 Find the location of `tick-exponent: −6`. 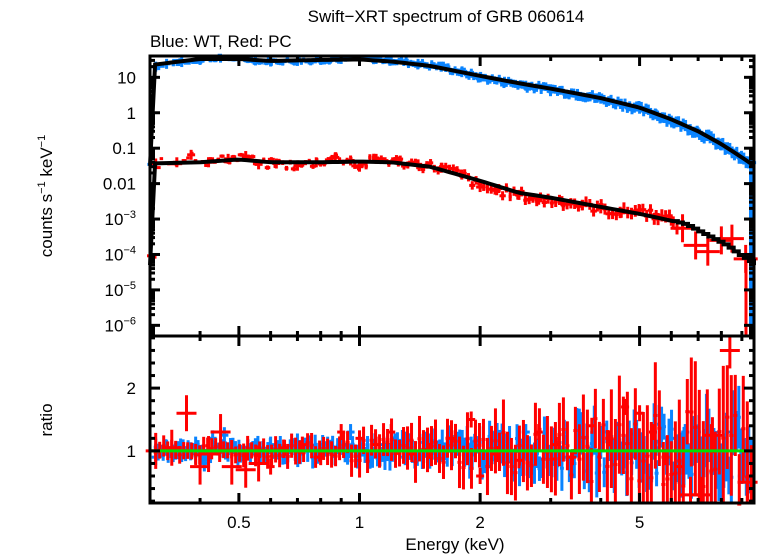

tick-exponent: −6 is located at coordinates (129, 321).